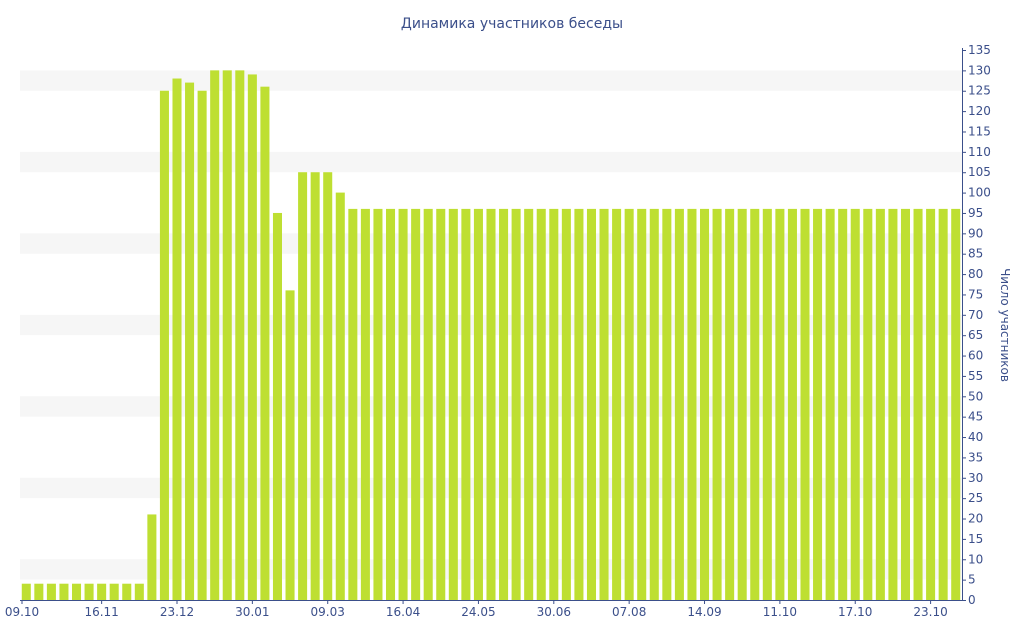 This screenshot has width=1024, height=640. Describe the element at coordinates (975, 335) in the screenshot. I see `y-tick-label: 65` at that location.